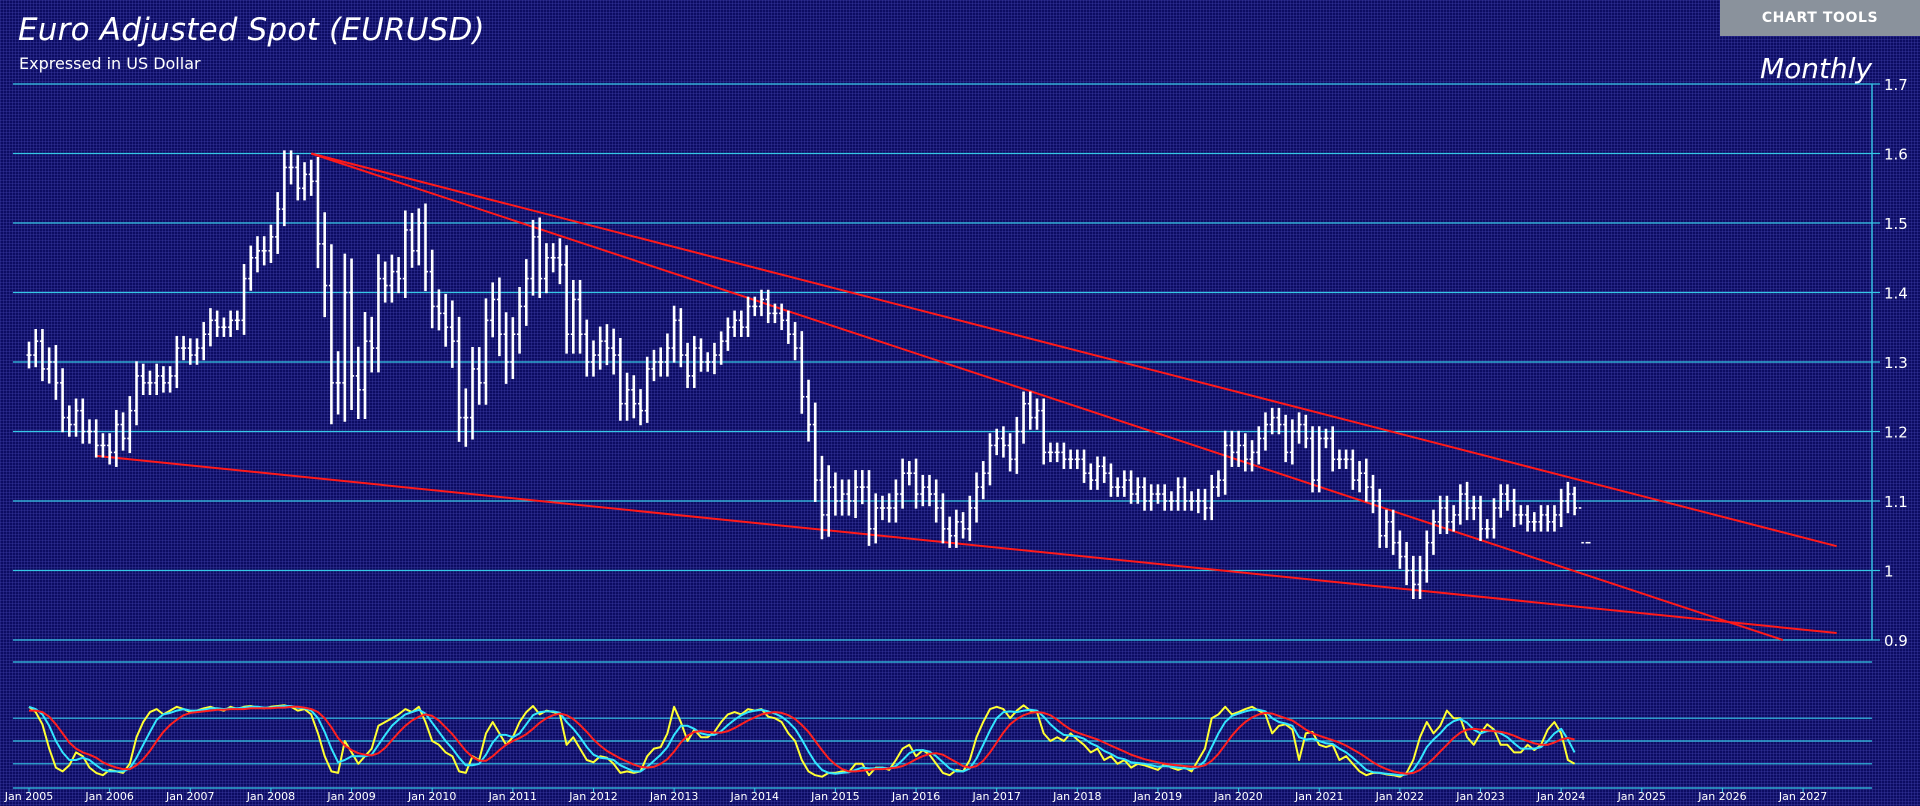 The width and height of the screenshot is (1920, 806). Describe the element at coordinates (1820, 18) in the screenshot. I see `chart-tools-button: CHART TOOLS` at that location.